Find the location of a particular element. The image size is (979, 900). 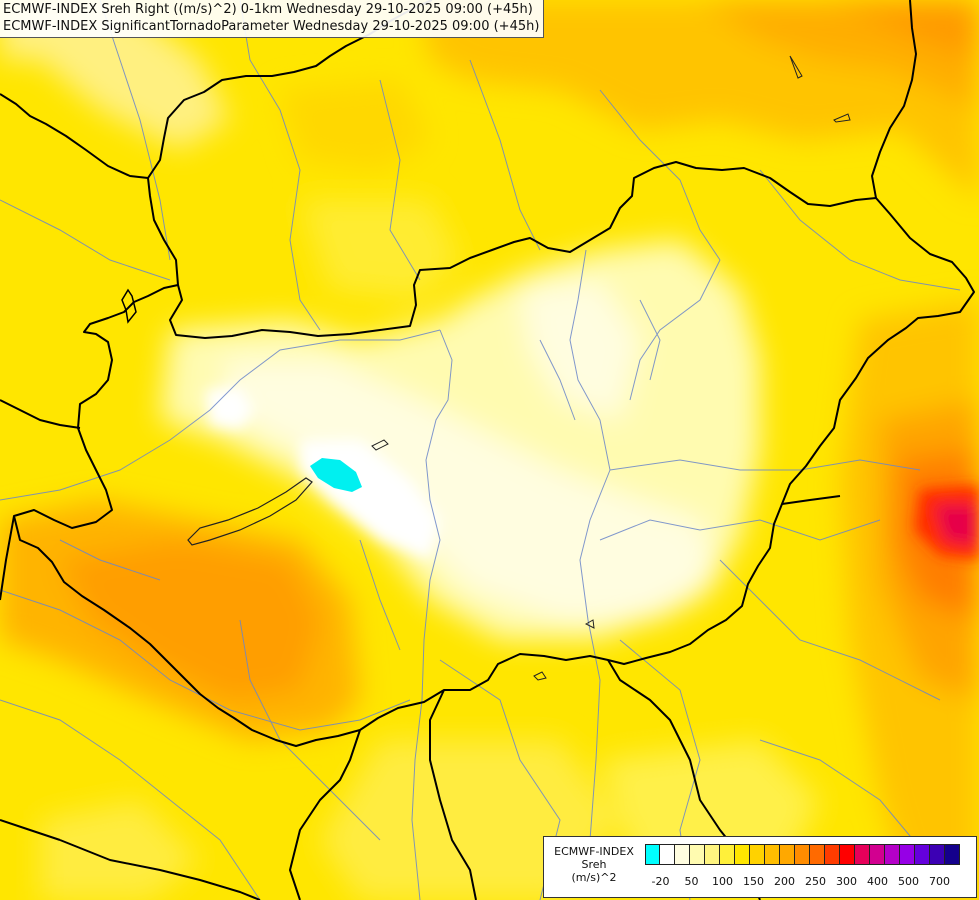

legend-ticks: -20 50 100 150 200 250 300 400 500 700 is located at coordinates (810, 882).